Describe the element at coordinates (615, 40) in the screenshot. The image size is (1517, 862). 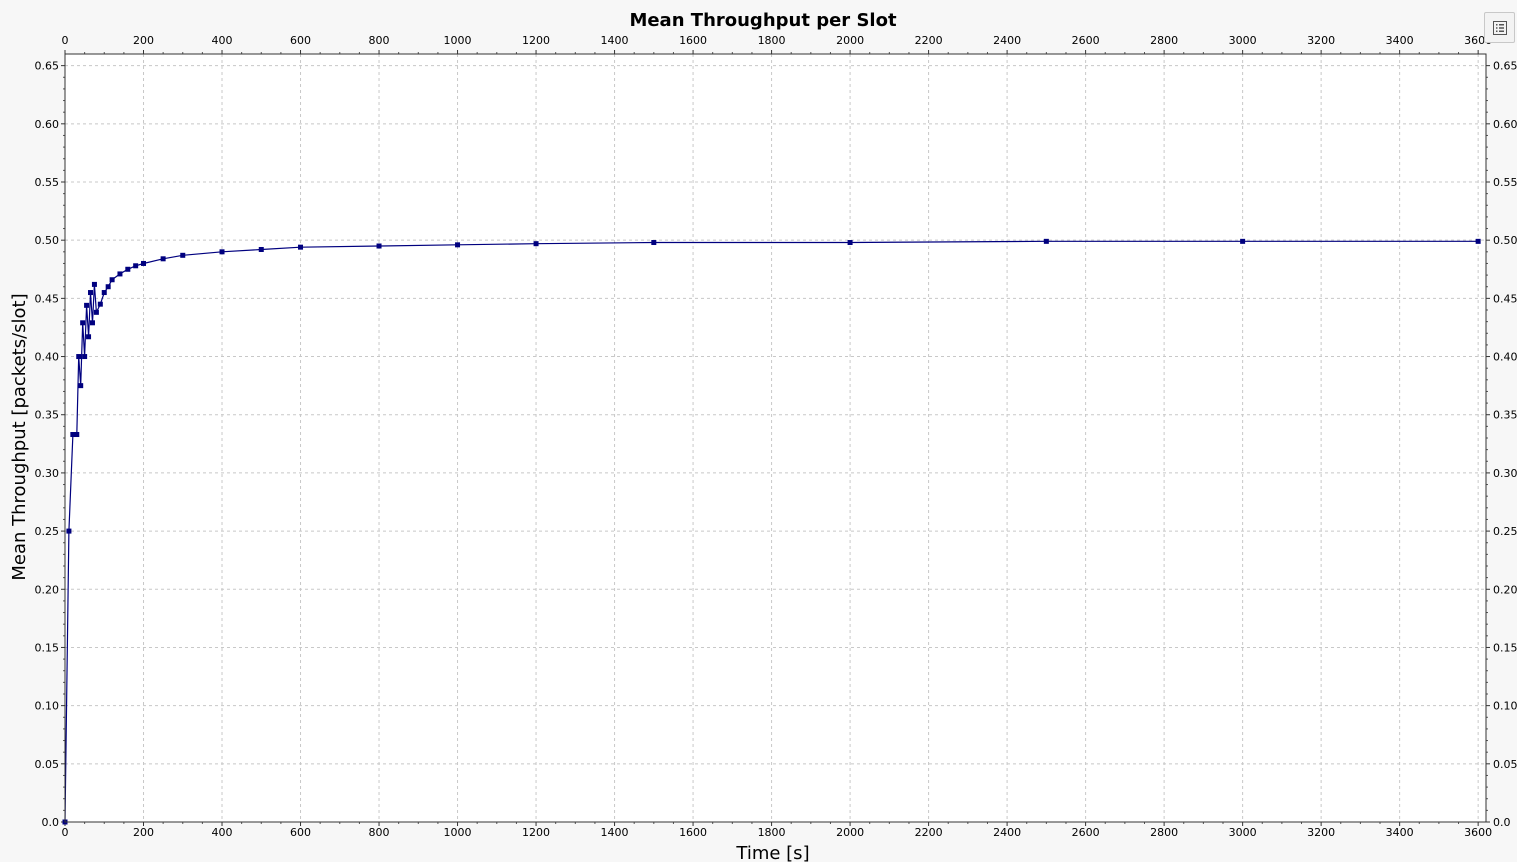
I see `x-tick-label-top: 1400` at that location.